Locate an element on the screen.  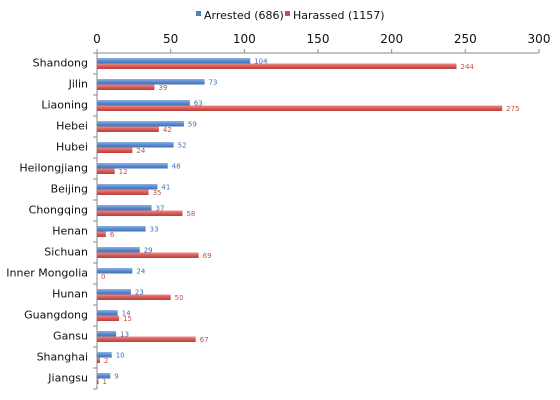
category-label: Gansu is located at coordinates (70, 336).